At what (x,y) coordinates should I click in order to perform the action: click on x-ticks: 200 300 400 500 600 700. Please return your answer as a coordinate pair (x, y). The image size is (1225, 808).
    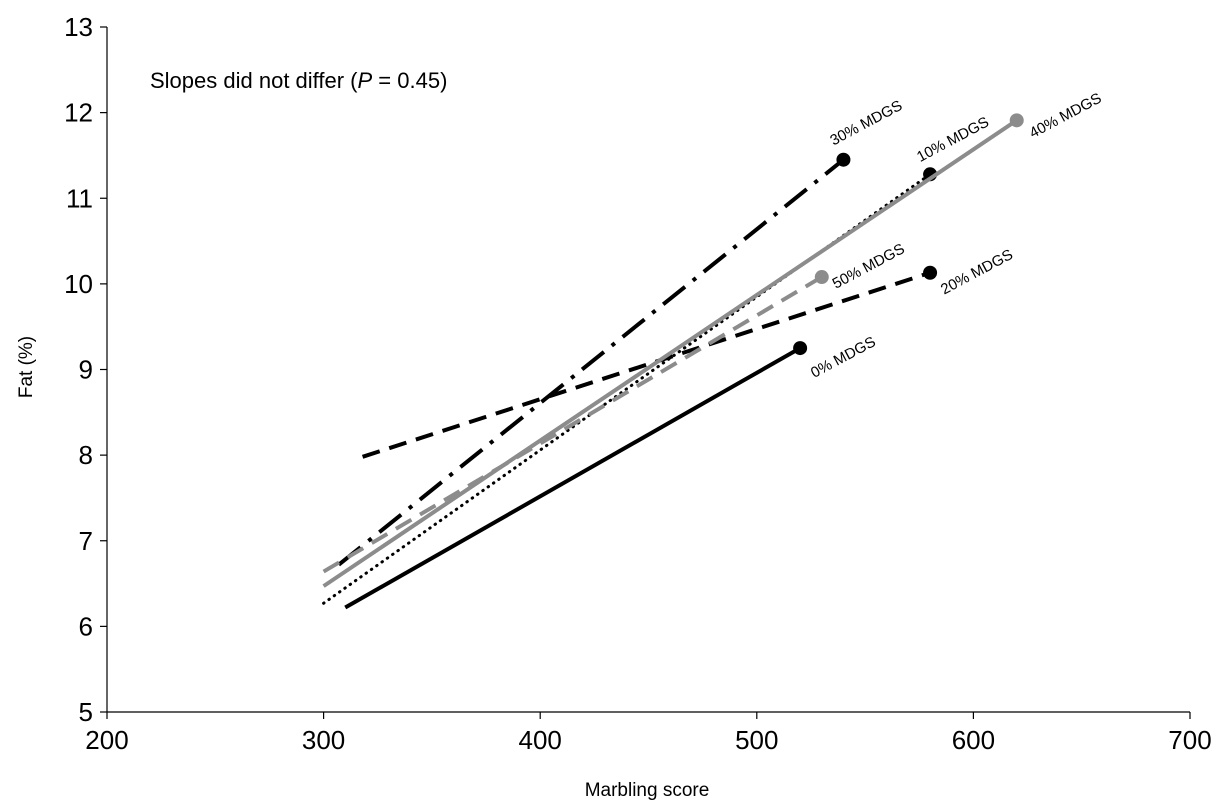
    Looking at the image, I should click on (648, 733).